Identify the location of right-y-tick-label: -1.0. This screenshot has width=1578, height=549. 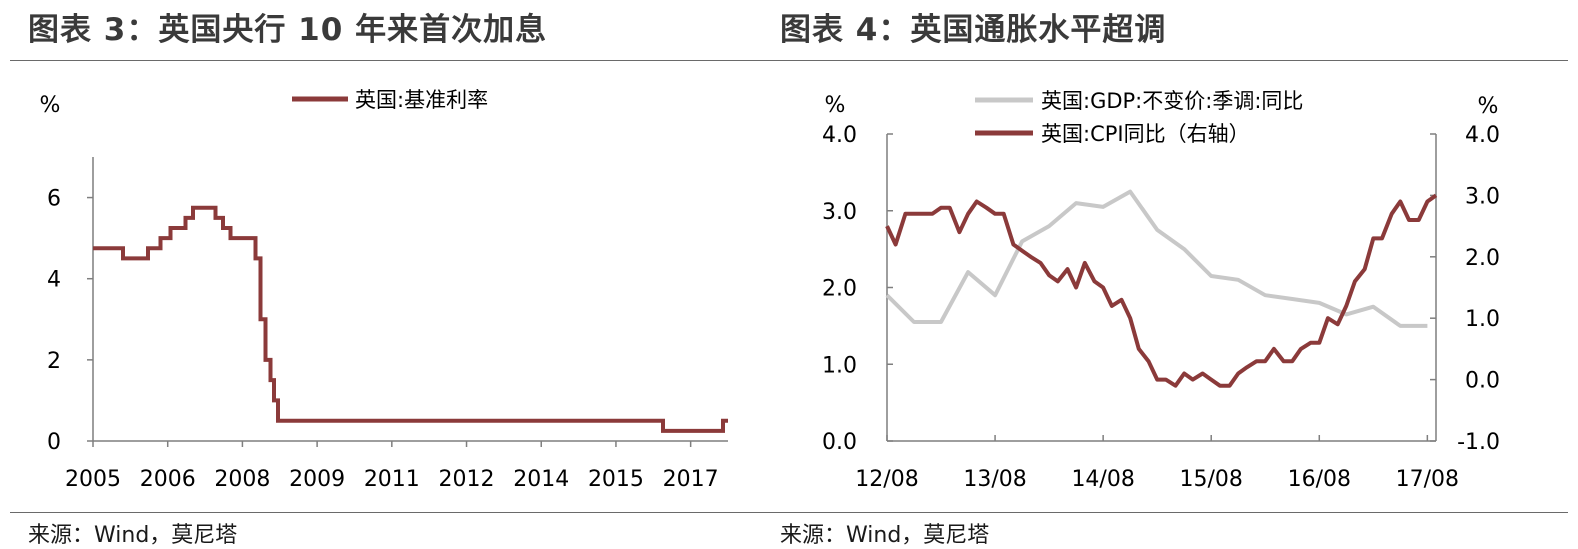
(1478, 442).